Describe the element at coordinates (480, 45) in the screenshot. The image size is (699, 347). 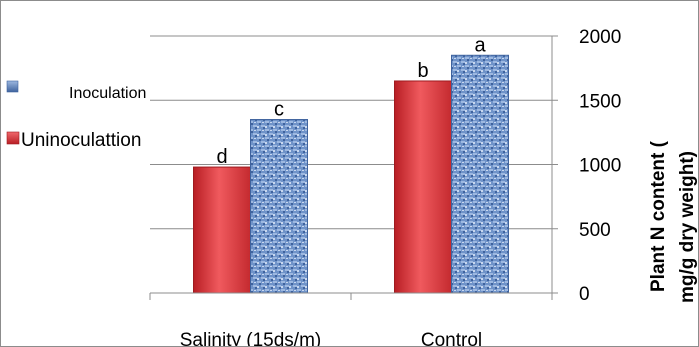
I see `data-label-inoculation-2: a` at that location.